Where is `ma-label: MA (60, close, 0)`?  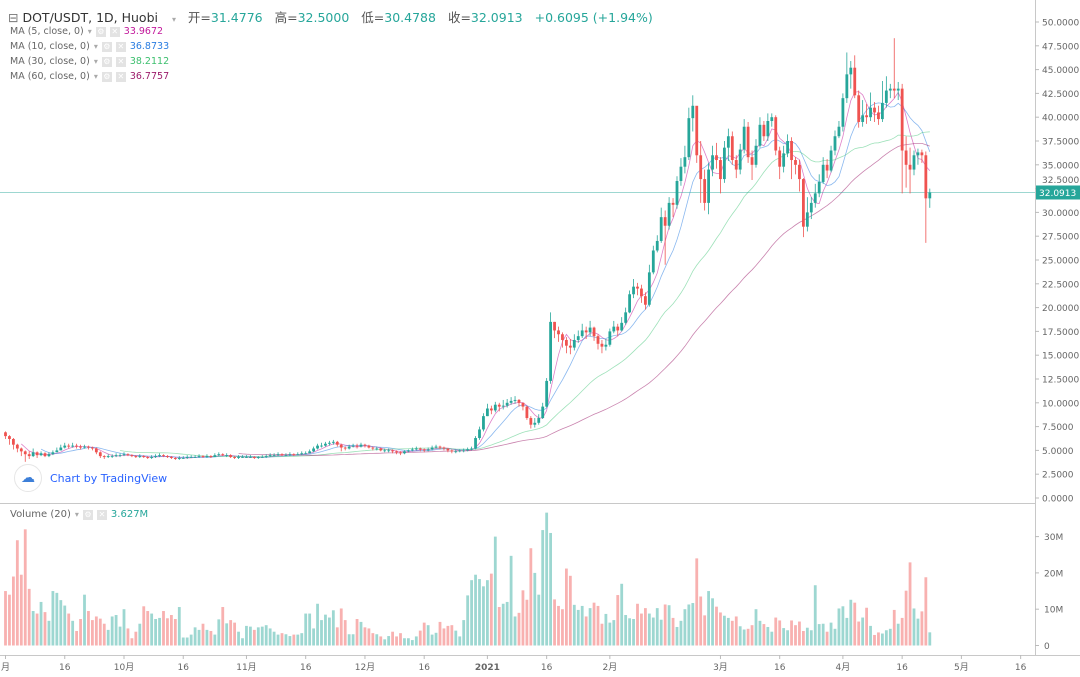 ma-label: MA (60, close, 0) is located at coordinates (50, 76).